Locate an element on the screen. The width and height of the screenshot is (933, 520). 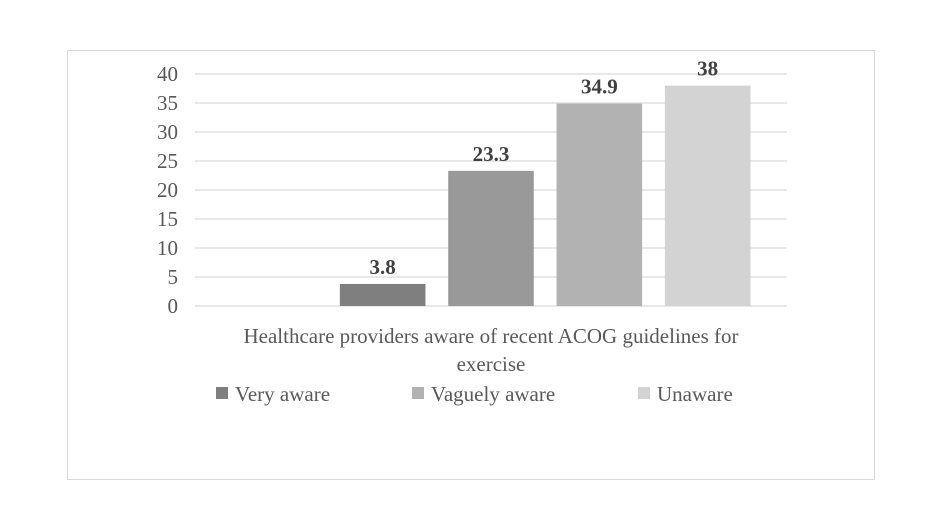
y-tick-label: 25 is located at coordinates (167, 161).